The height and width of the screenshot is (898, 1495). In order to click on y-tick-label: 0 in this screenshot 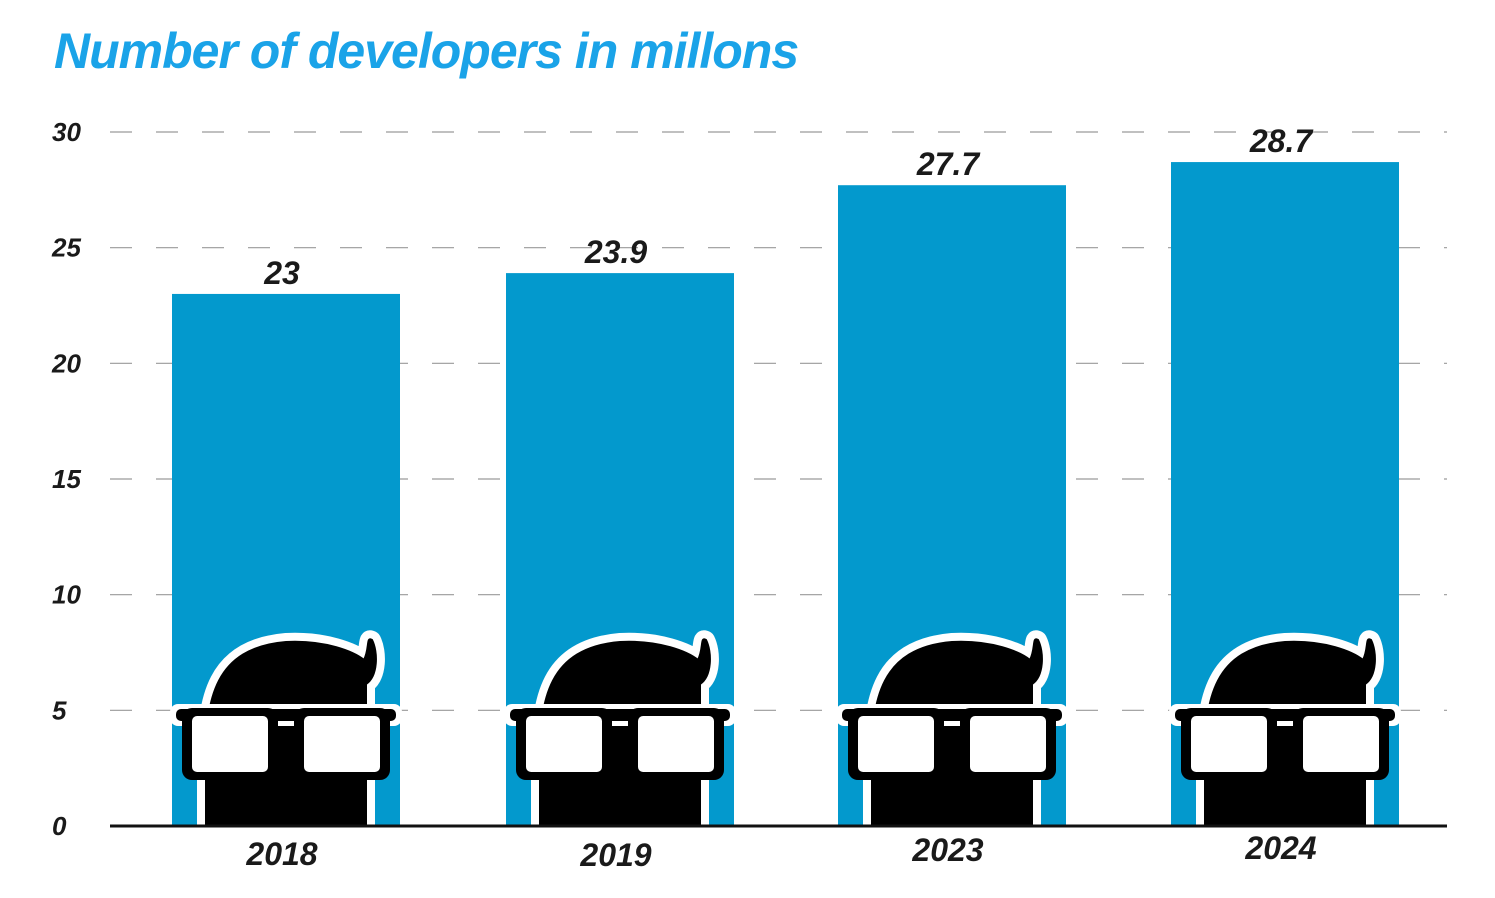, I will do `click(59, 826)`.